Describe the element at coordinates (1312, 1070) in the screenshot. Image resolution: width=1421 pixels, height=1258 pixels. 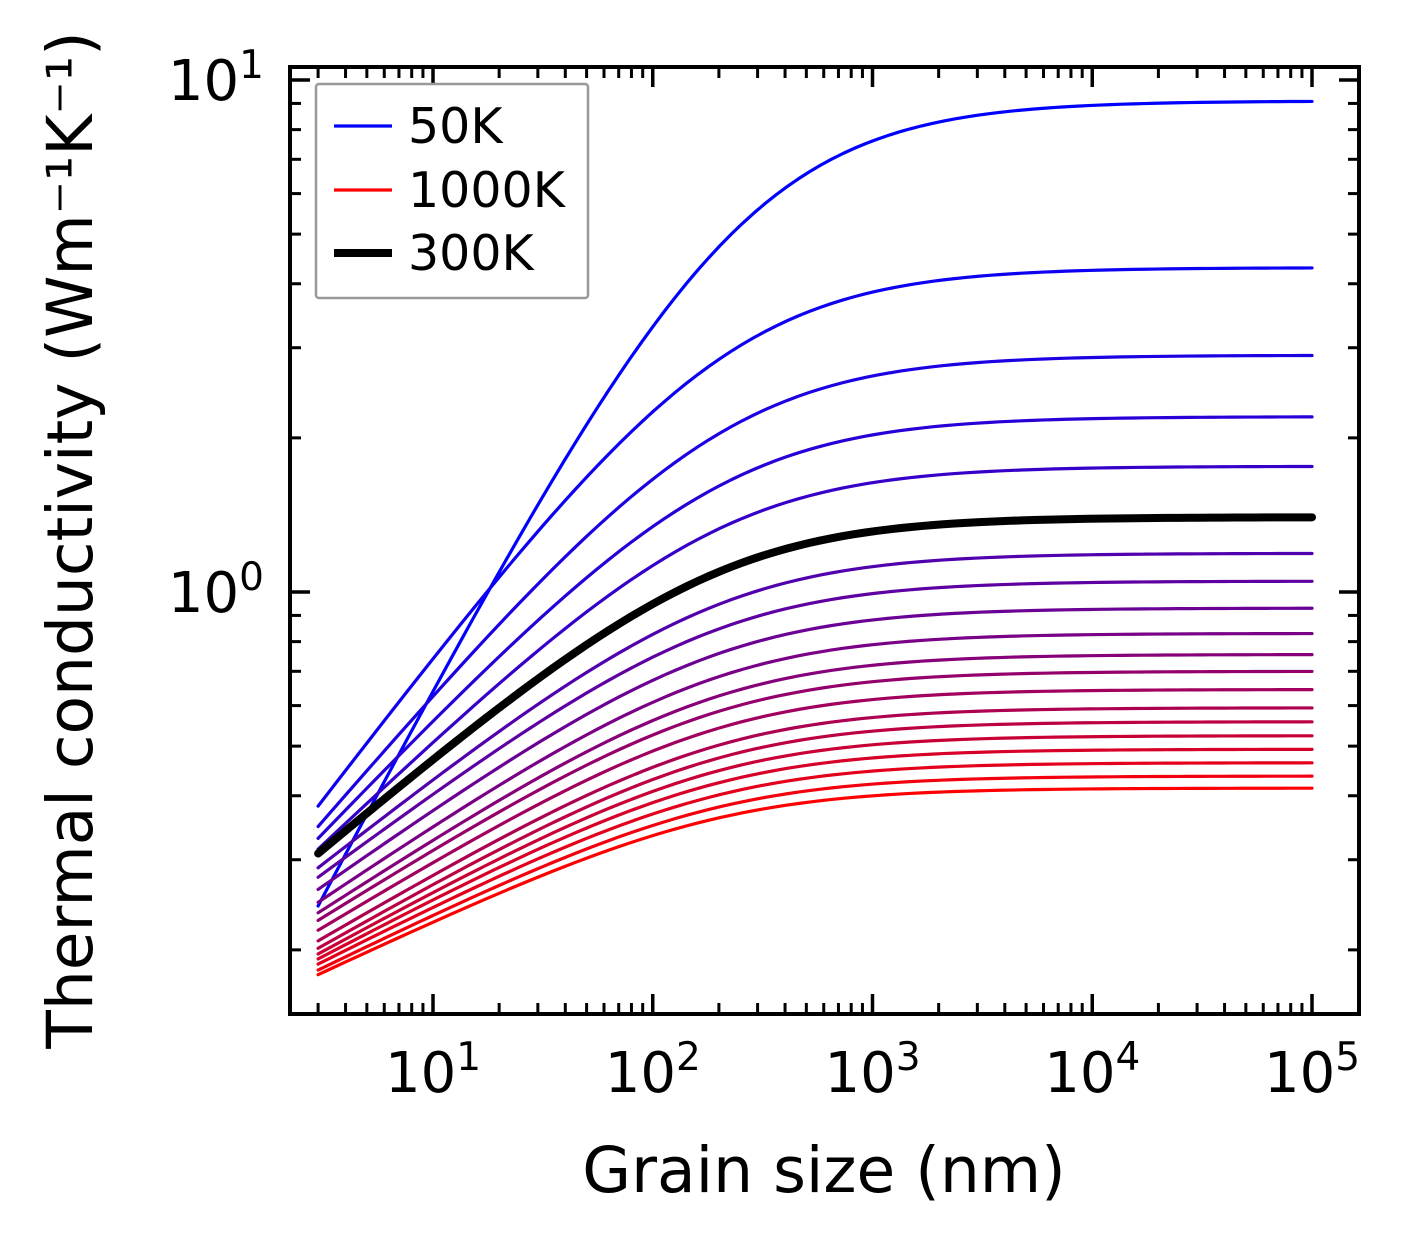
I see `x-tick-label-10⁵: 105` at that location.